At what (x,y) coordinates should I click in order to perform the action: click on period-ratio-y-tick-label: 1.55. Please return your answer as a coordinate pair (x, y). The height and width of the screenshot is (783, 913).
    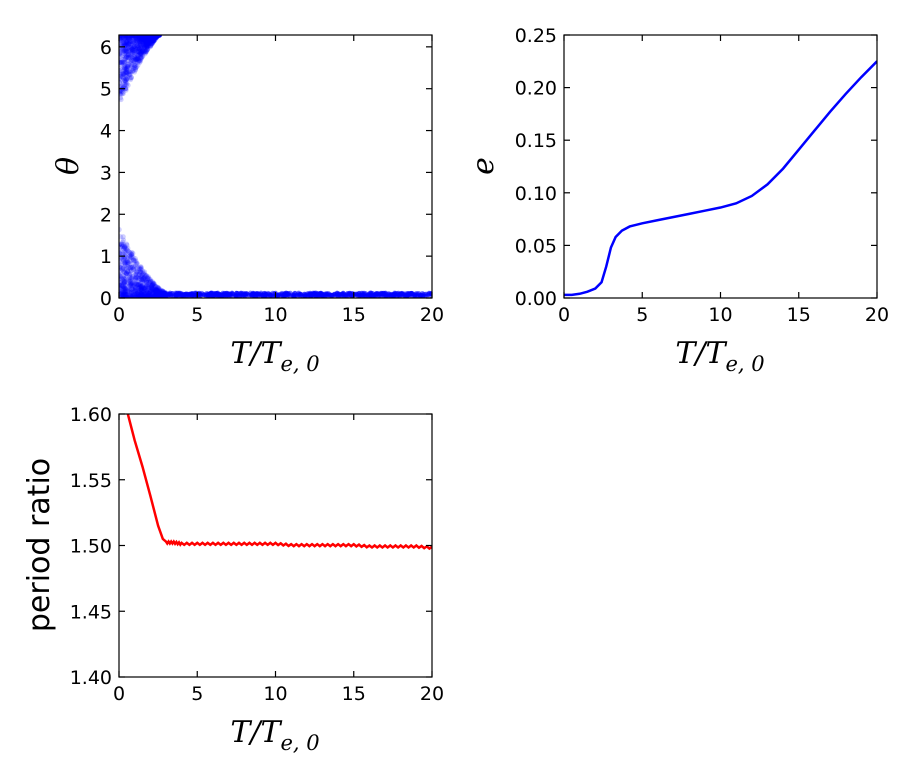
    Looking at the image, I should click on (91, 481).